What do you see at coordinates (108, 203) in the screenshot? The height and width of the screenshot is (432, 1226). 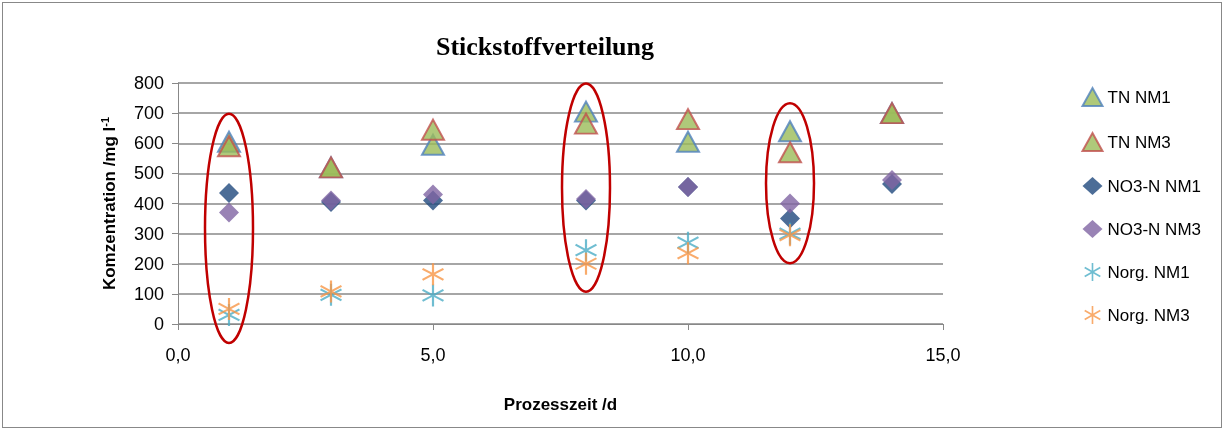 I see `y-axis-title: Komzentration /mg l-1` at bounding box center [108, 203].